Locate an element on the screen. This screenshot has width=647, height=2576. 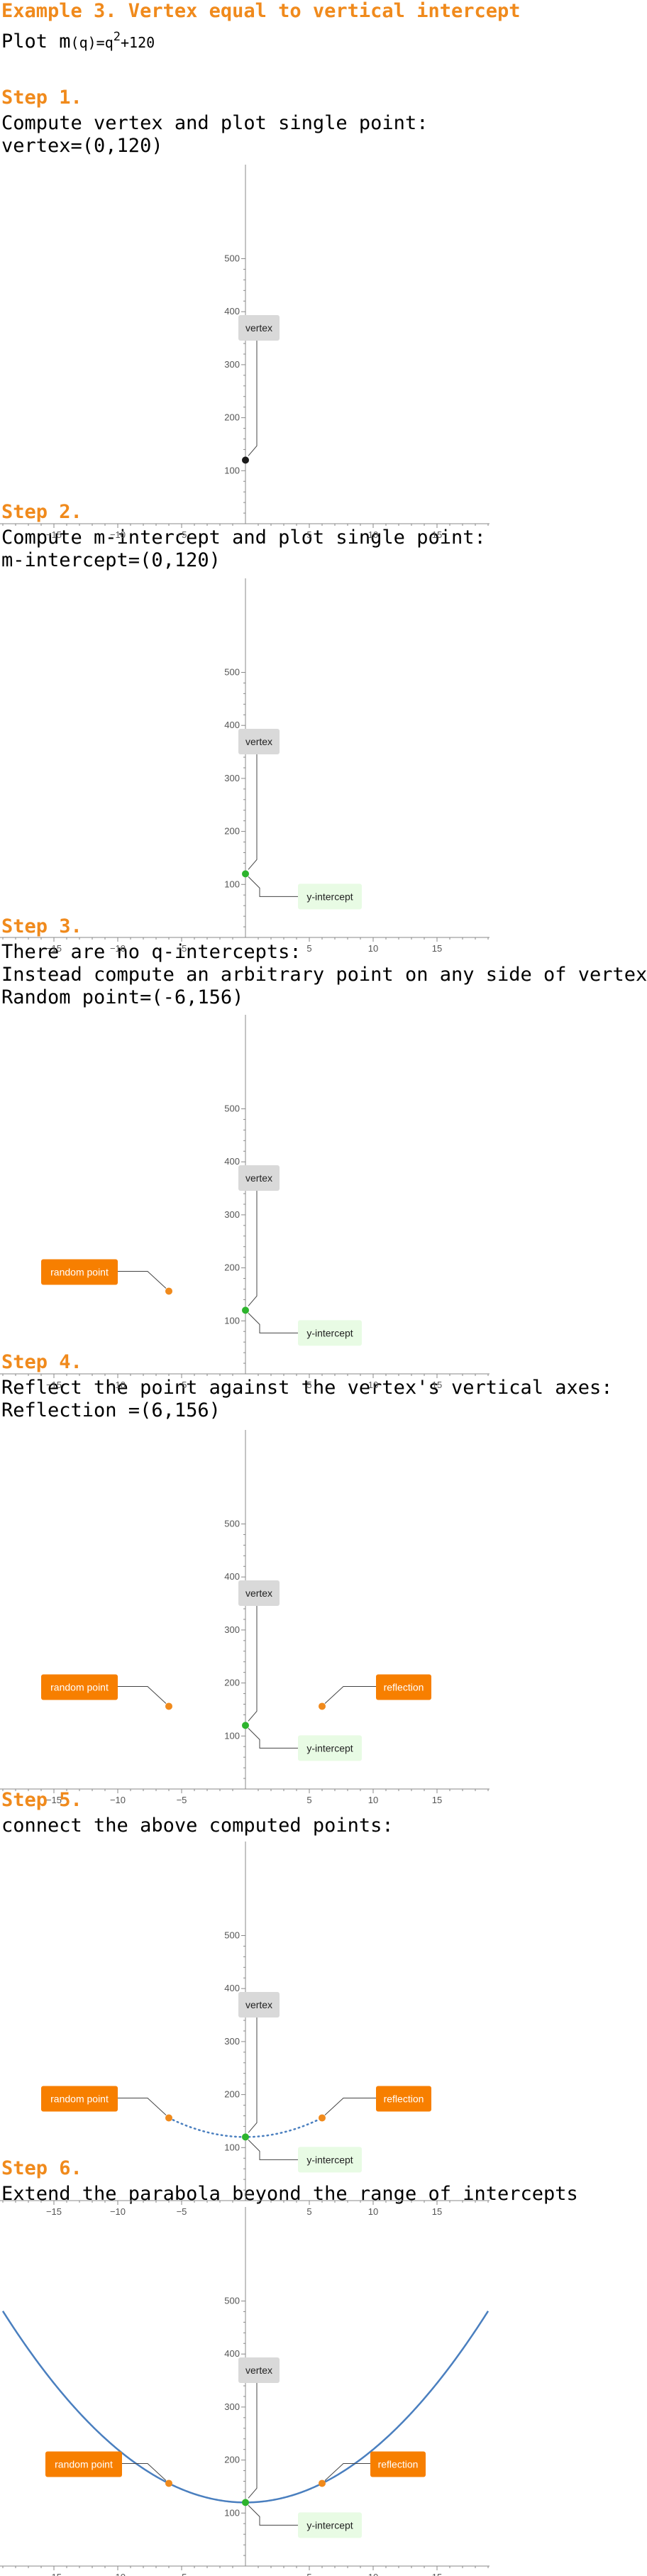
random-point-label-box is located at coordinates (79, 2099).